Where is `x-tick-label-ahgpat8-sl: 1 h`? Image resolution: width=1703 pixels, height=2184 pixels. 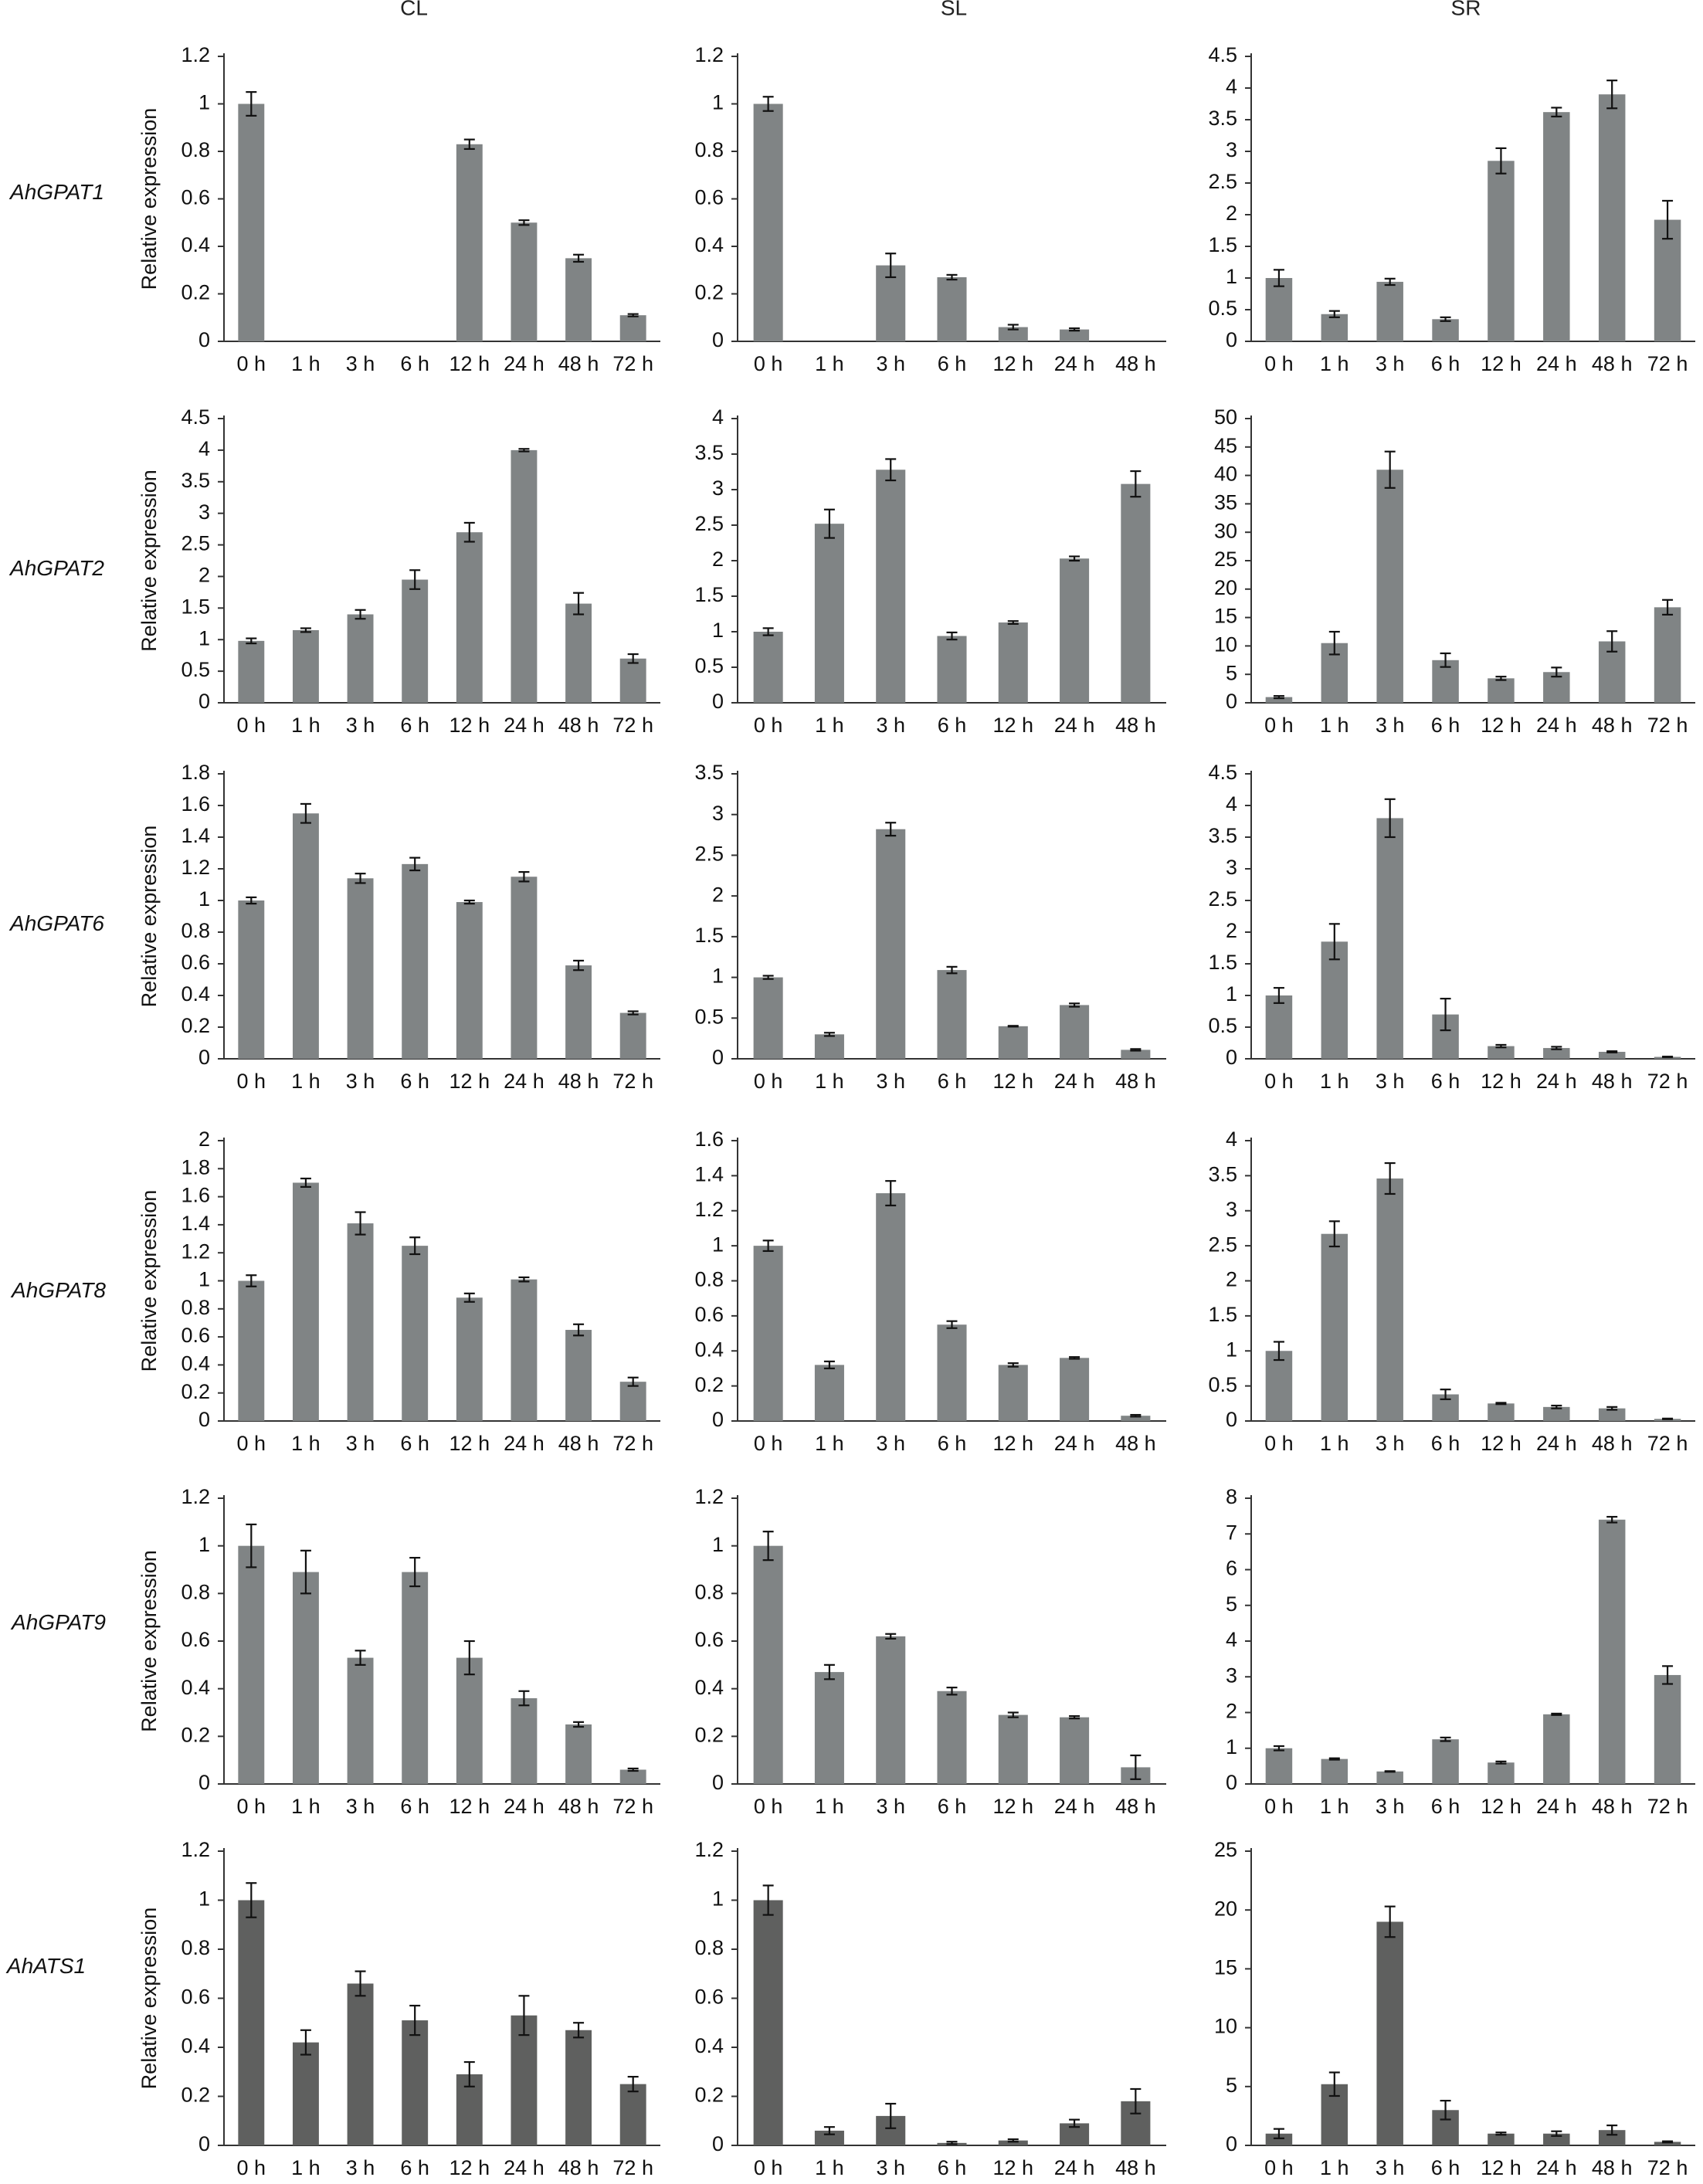 x-tick-label-ahgpat8-sl: 1 h is located at coordinates (829, 1444).